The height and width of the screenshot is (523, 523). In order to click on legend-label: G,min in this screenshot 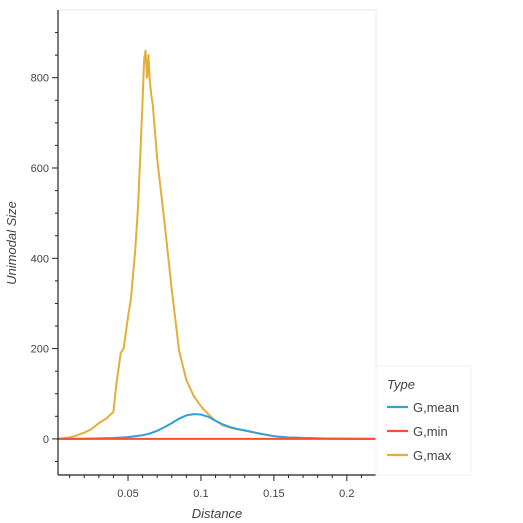, I will do `click(430, 431)`.